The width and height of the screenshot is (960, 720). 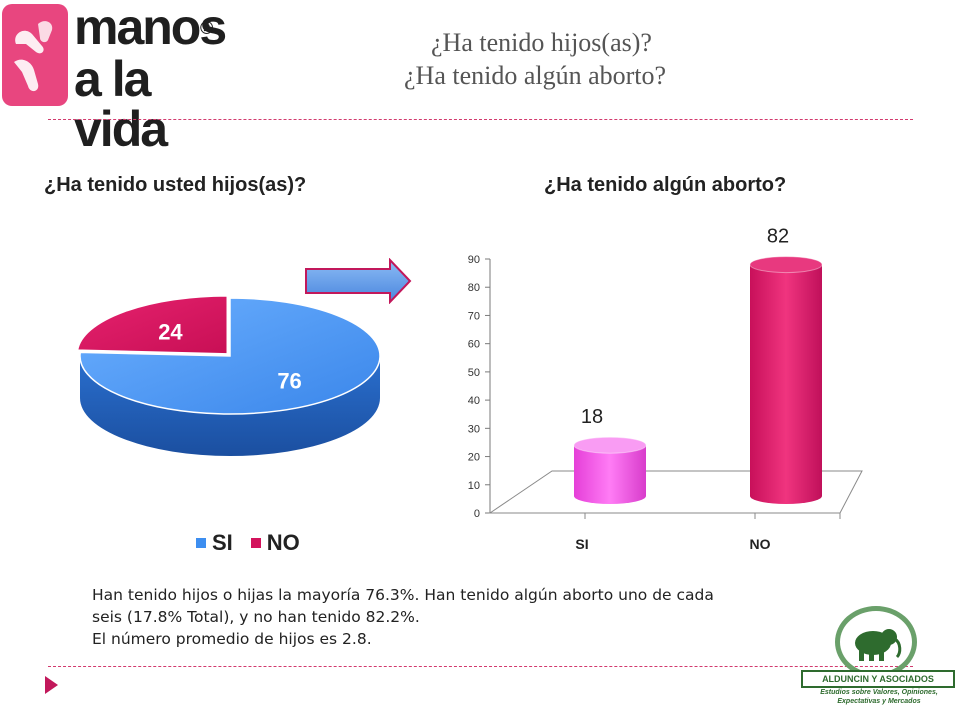 I want to click on bar-si, so click(x=610, y=474).